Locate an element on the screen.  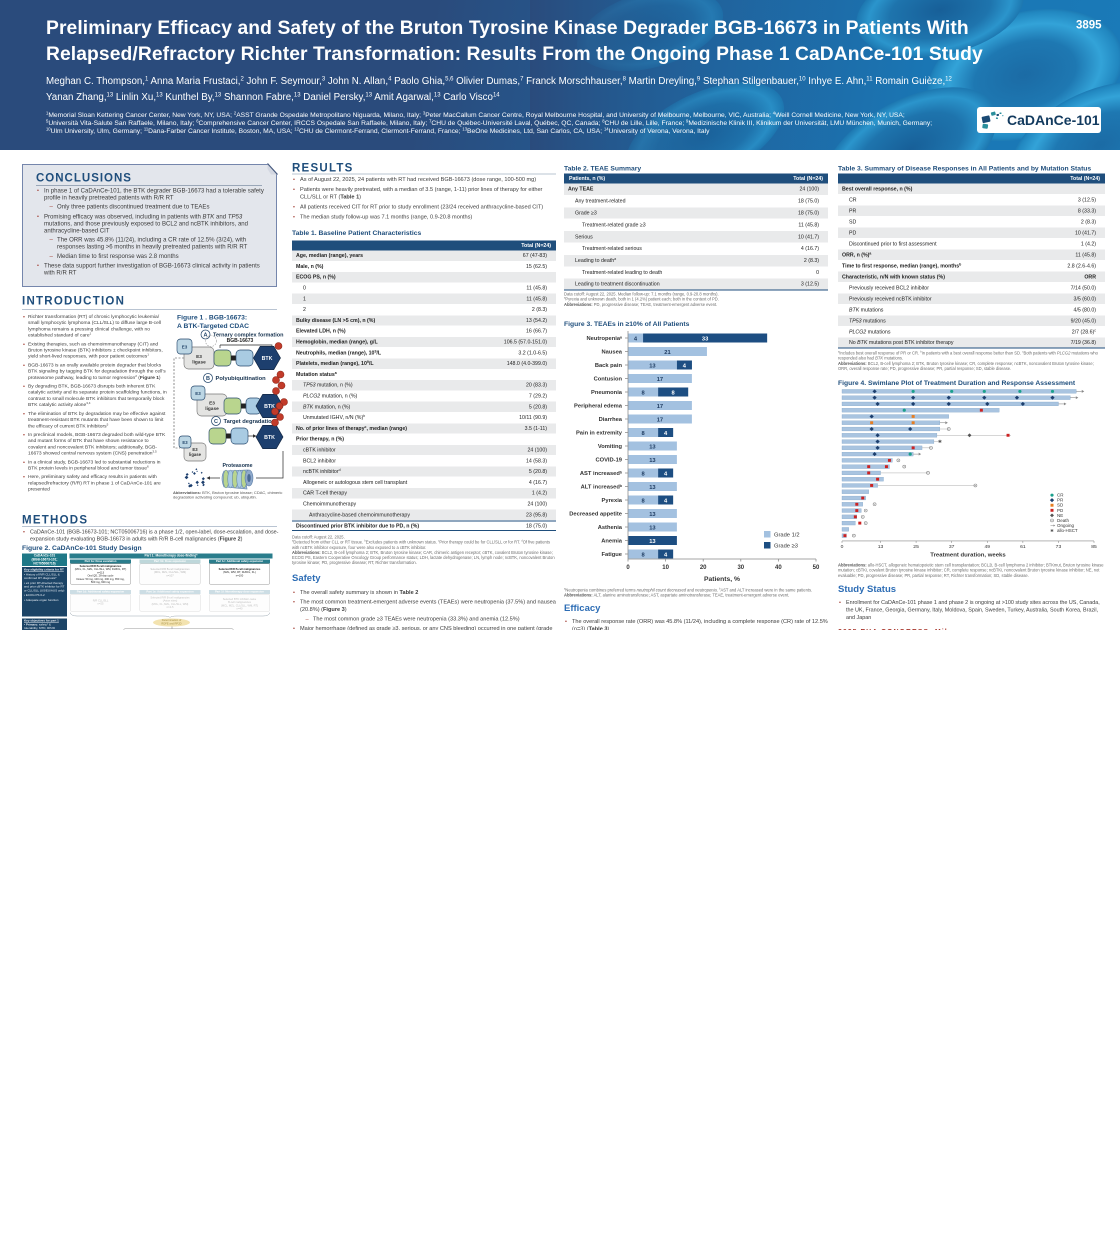
svg-text: ALT increasedb is located at coordinates (601, 487).